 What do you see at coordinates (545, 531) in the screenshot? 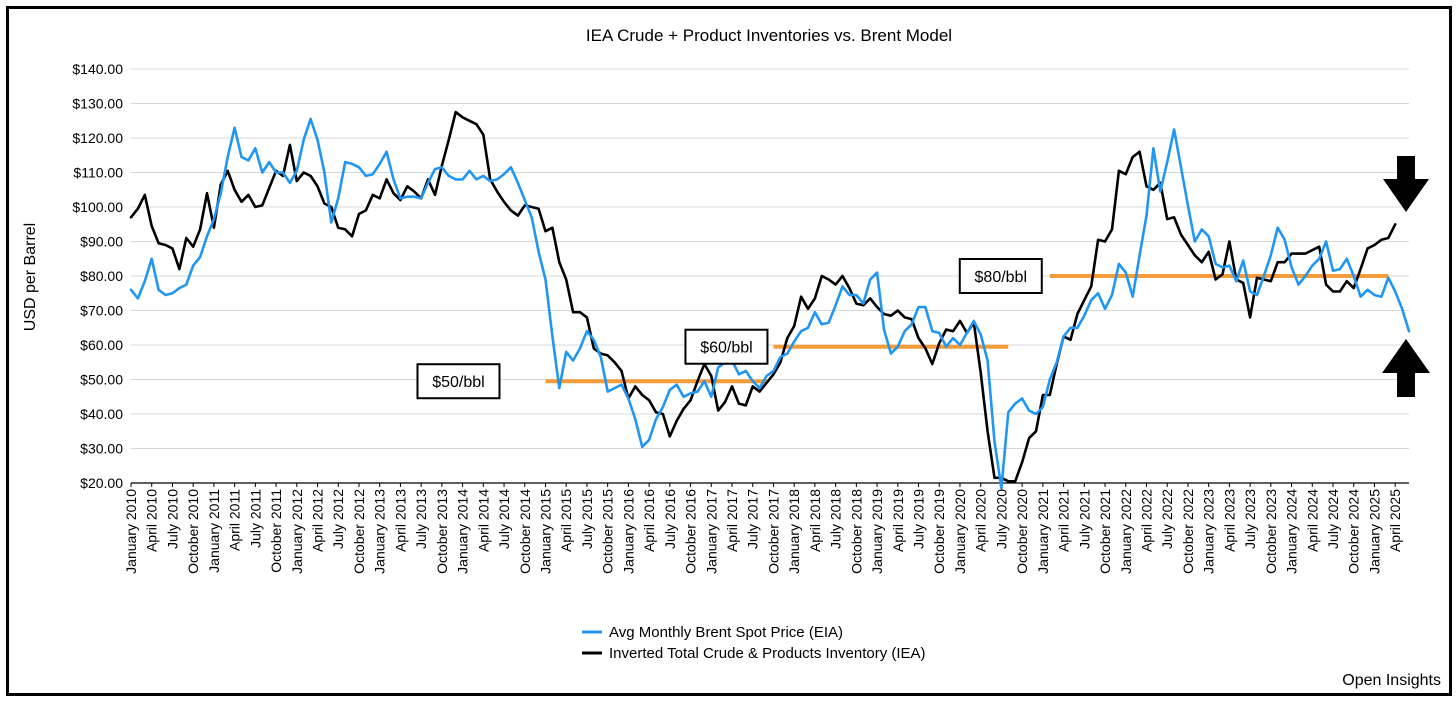
I see `x-tick-label: January 2015` at bounding box center [545, 531].